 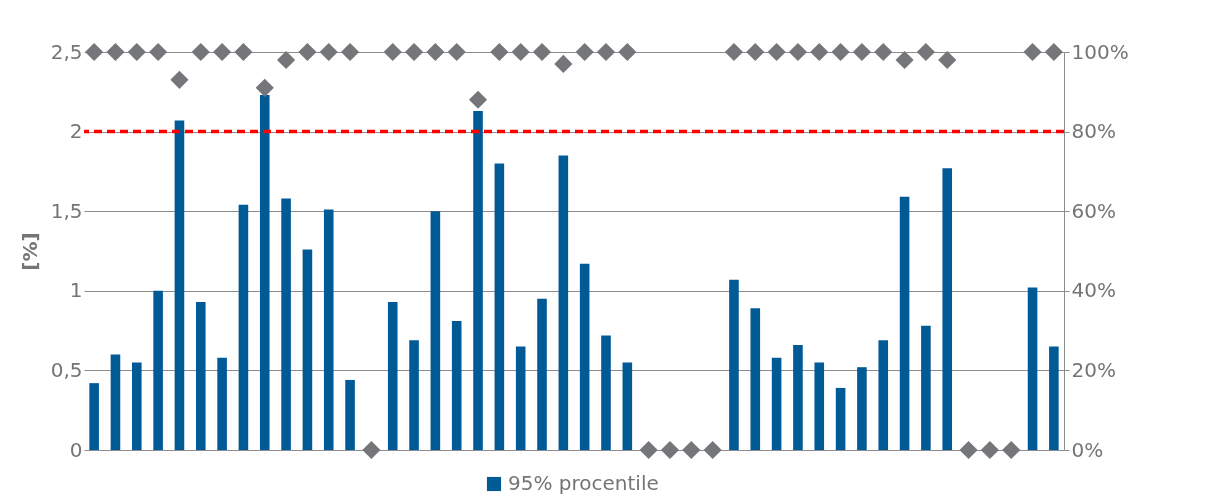 What do you see at coordinates (66, 210) in the screenshot?
I see `y-tick-label: 1,5` at bounding box center [66, 210].